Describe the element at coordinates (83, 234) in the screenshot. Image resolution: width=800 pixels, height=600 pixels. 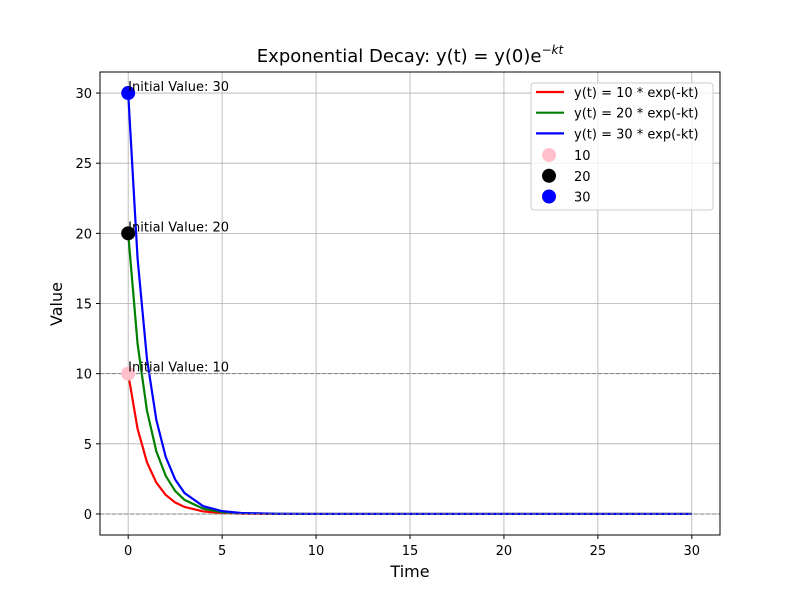
I see `y-tick-label: 20` at that location.